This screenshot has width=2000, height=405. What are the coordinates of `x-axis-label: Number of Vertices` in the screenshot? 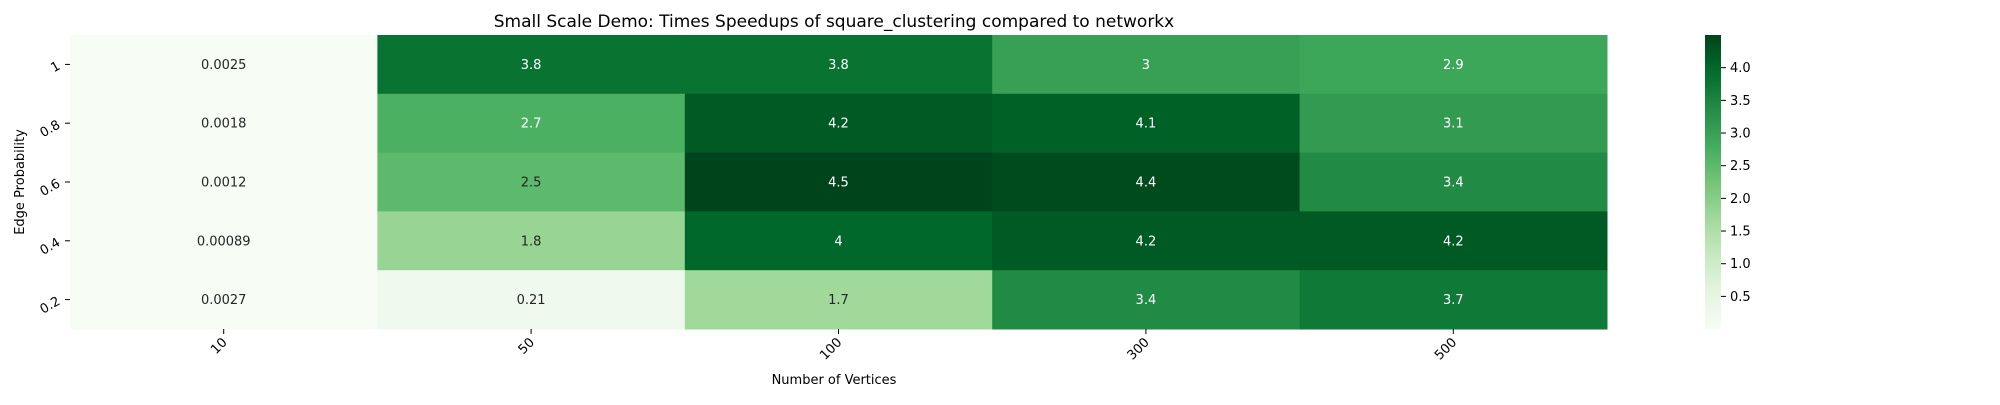 It's located at (834, 380).